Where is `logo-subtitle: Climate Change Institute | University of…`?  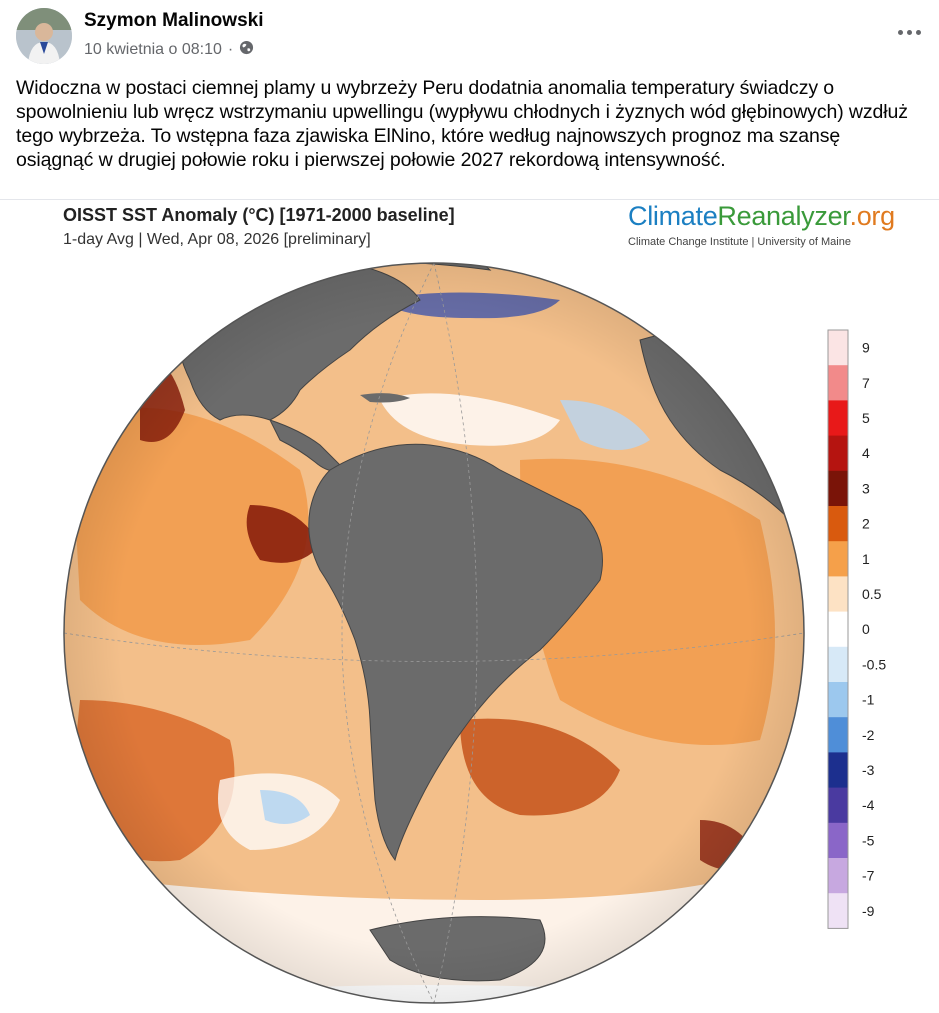 logo-subtitle: Climate Change Institute | University of… is located at coordinates (739, 242).